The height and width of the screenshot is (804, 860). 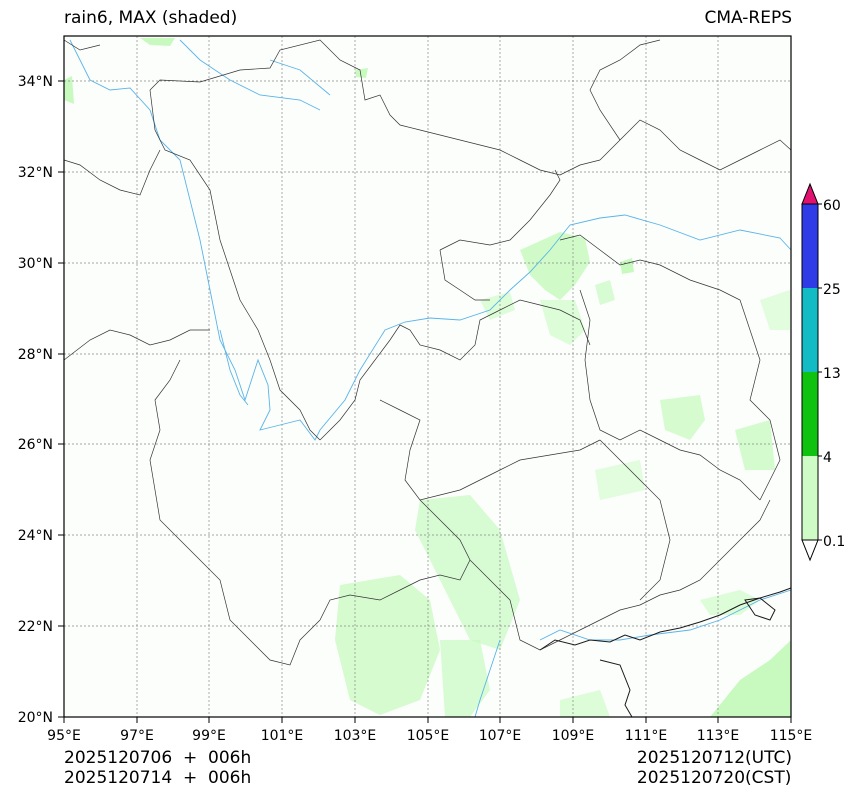 What do you see at coordinates (810, 550) in the screenshot?
I see `colorbar-under-triangle` at bounding box center [810, 550].